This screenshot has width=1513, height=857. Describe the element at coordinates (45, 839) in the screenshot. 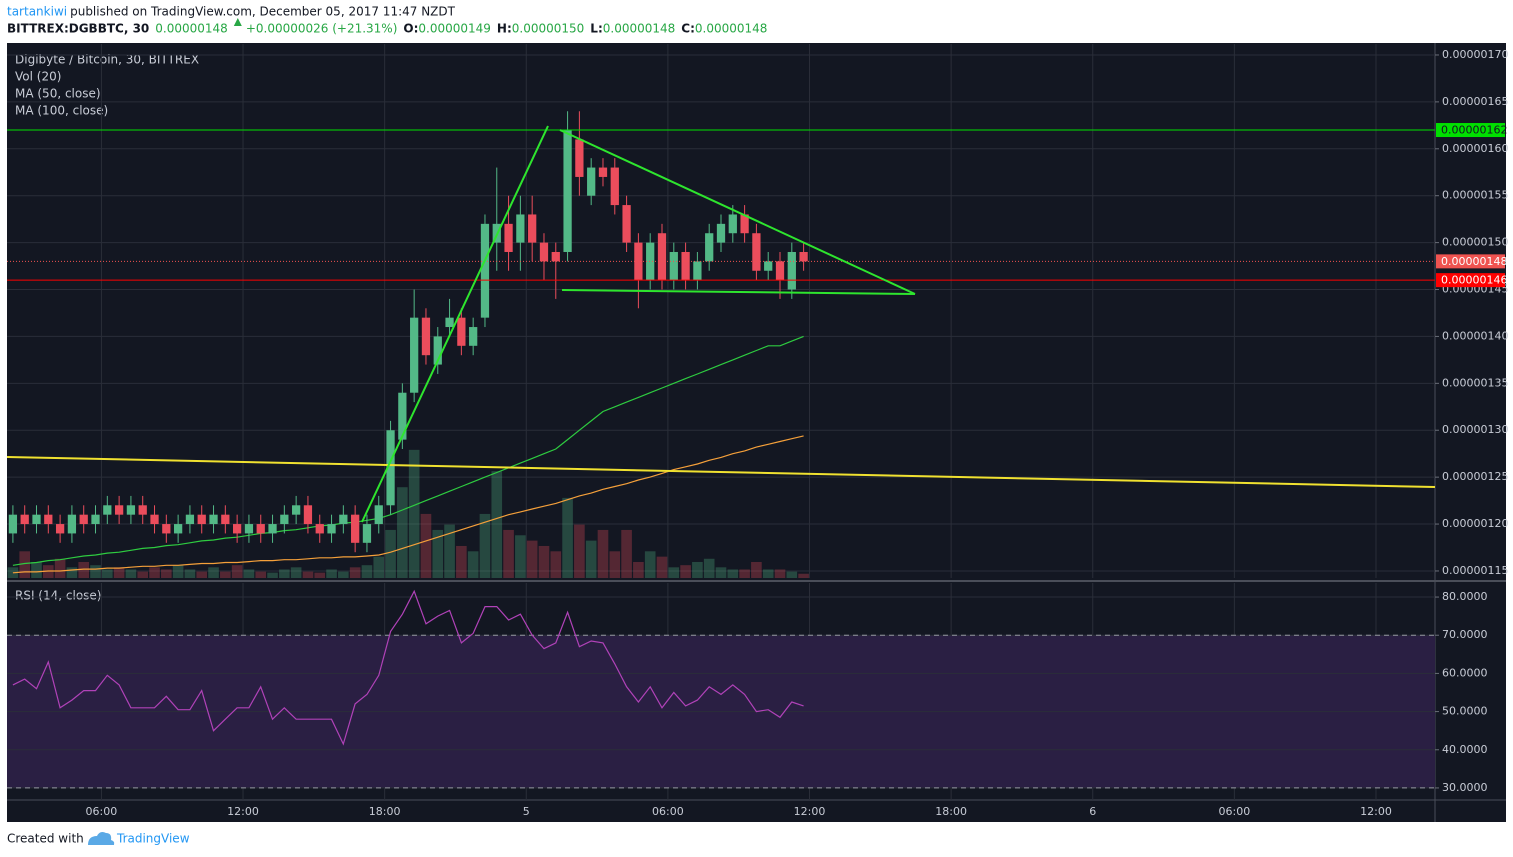

I see `footer-text: Created with` at that location.